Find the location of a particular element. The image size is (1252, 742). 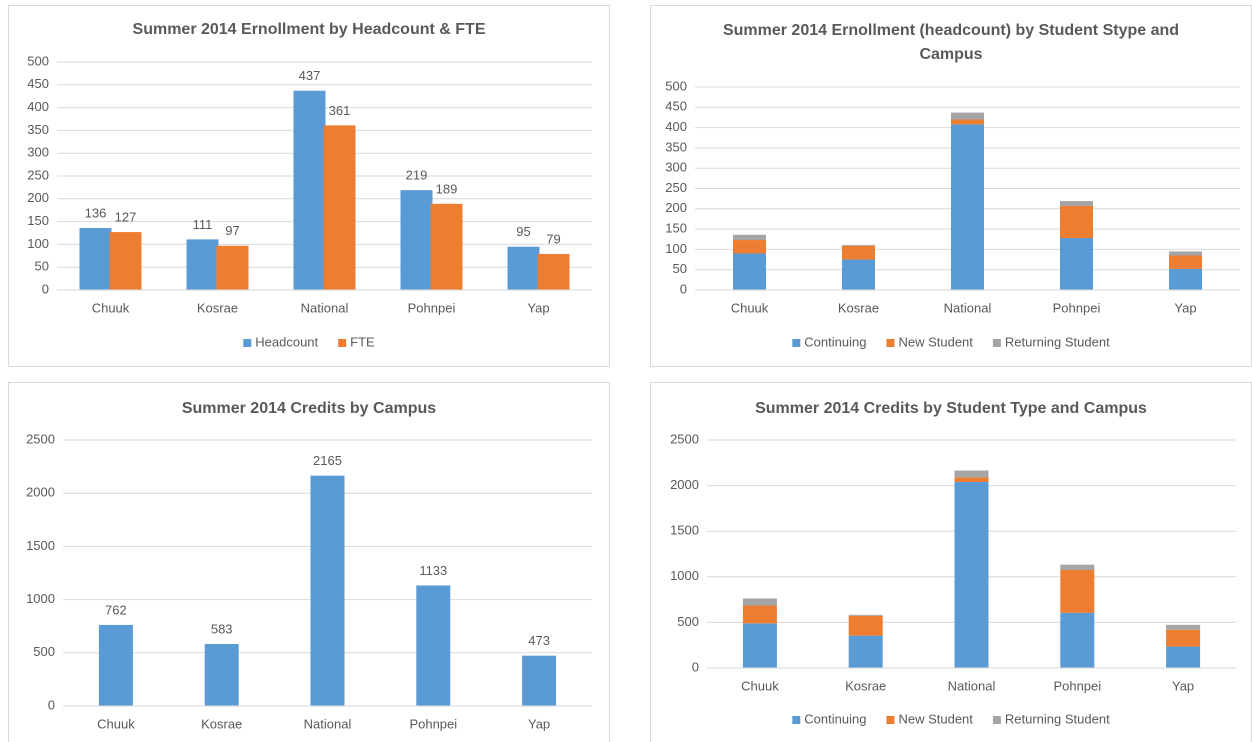

data-label: 189 is located at coordinates (447, 188).